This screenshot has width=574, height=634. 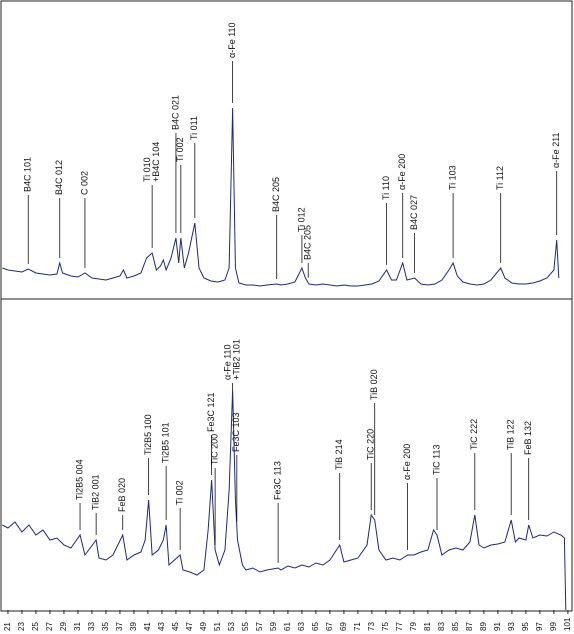 I want to click on peak-label: +TiB2 101, so click(x=237, y=359).